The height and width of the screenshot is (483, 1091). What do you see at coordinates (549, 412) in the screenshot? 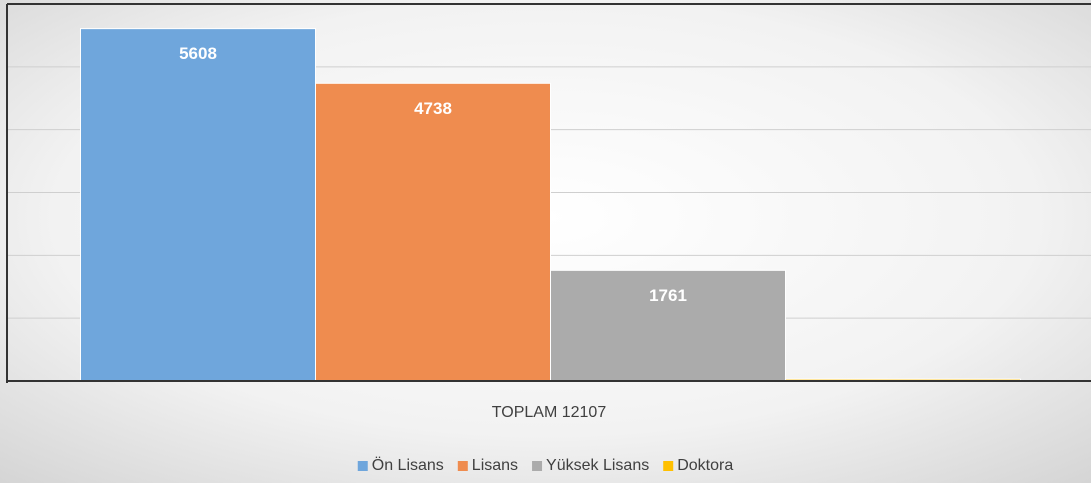
I see `x-tick-label: TOPLAM 12107` at bounding box center [549, 412].